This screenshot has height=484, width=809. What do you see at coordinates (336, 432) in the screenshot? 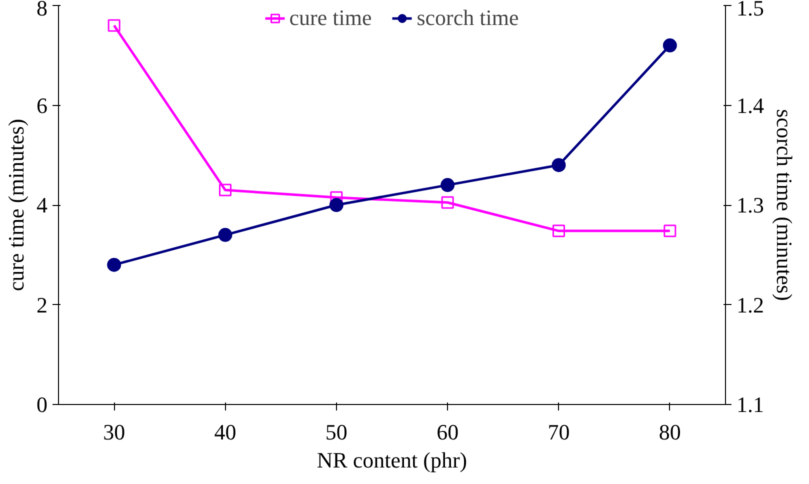
I see `x-tick-label: 50` at bounding box center [336, 432].